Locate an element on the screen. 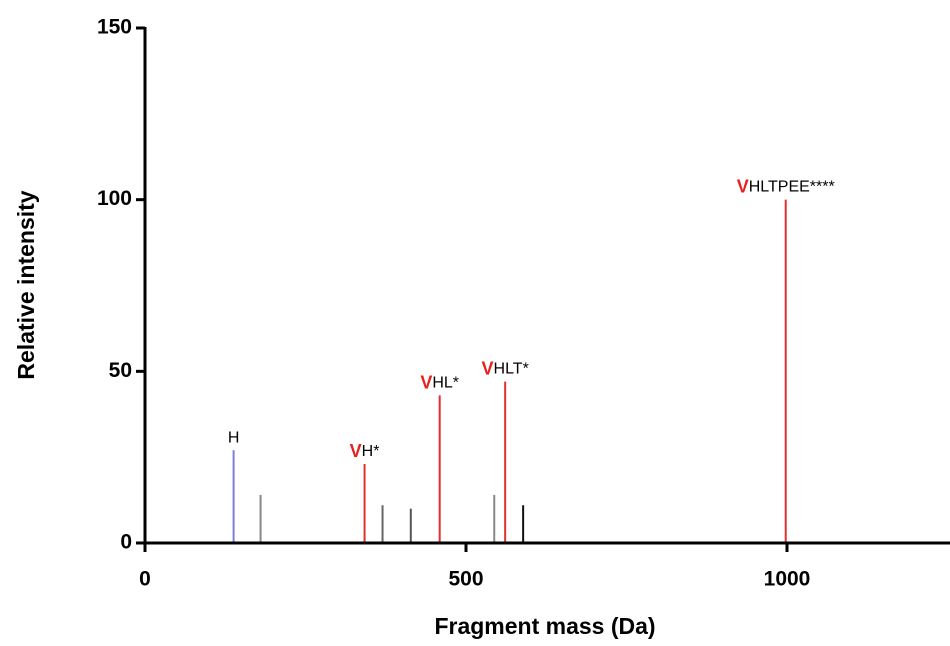 The height and width of the screenshot is (646, 950). peak-label-text: H is located at coordinates (234, 438).